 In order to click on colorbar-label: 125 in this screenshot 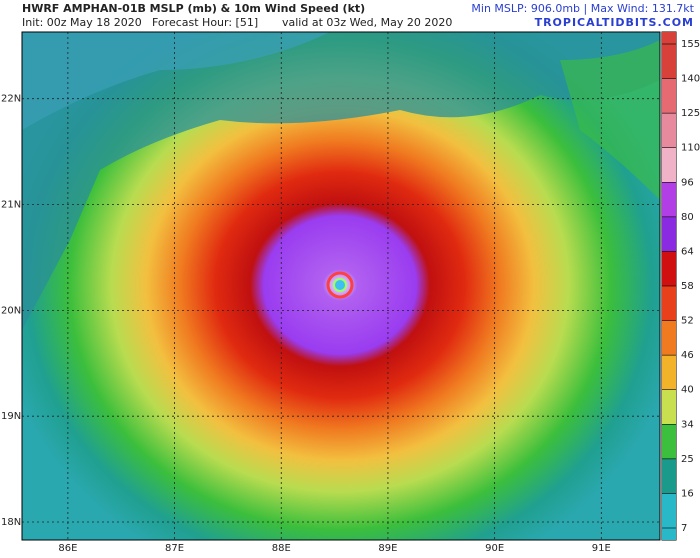, I will do `click(690, 113)`.